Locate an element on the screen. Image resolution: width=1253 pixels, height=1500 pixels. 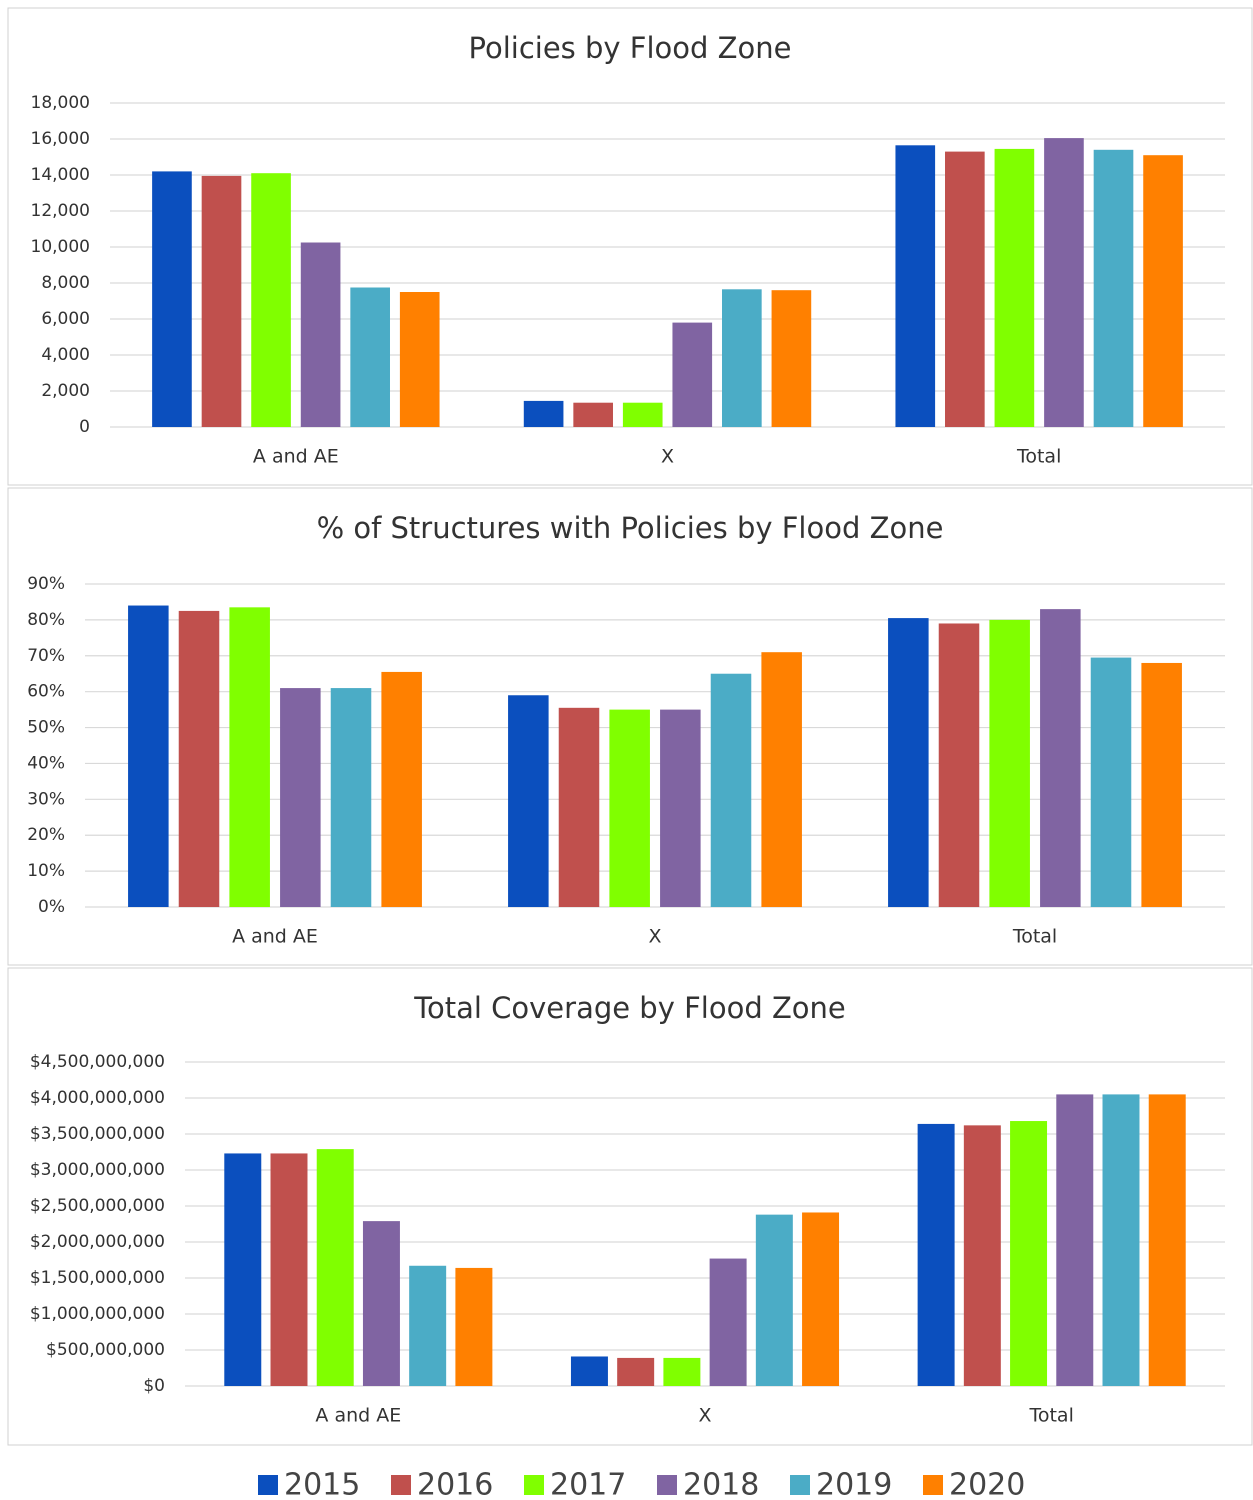
y-tick-label: $500,000,000 is located at coordinates (105, 1350).